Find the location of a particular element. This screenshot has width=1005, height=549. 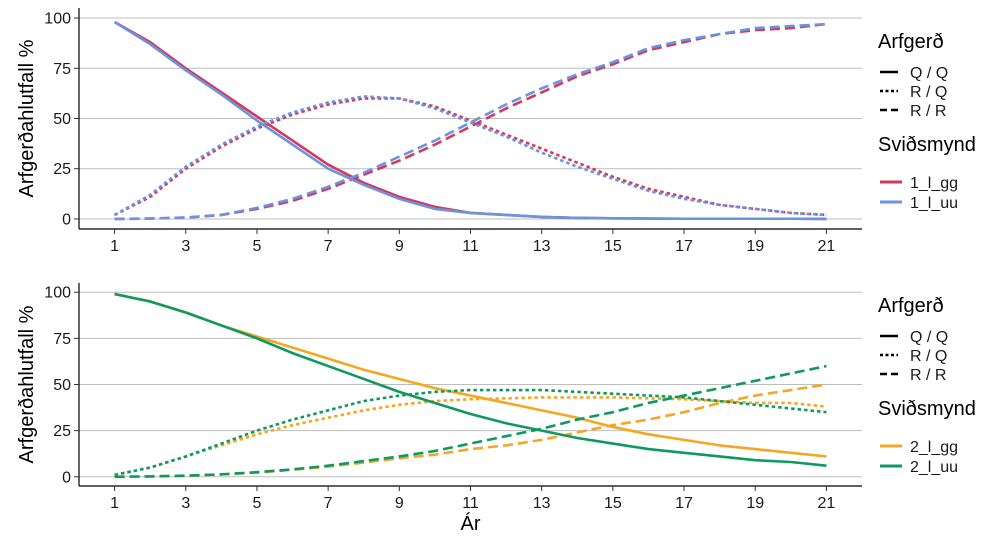

legend-label-scenario: 2_l_gg is located at coordinates (934, 447).